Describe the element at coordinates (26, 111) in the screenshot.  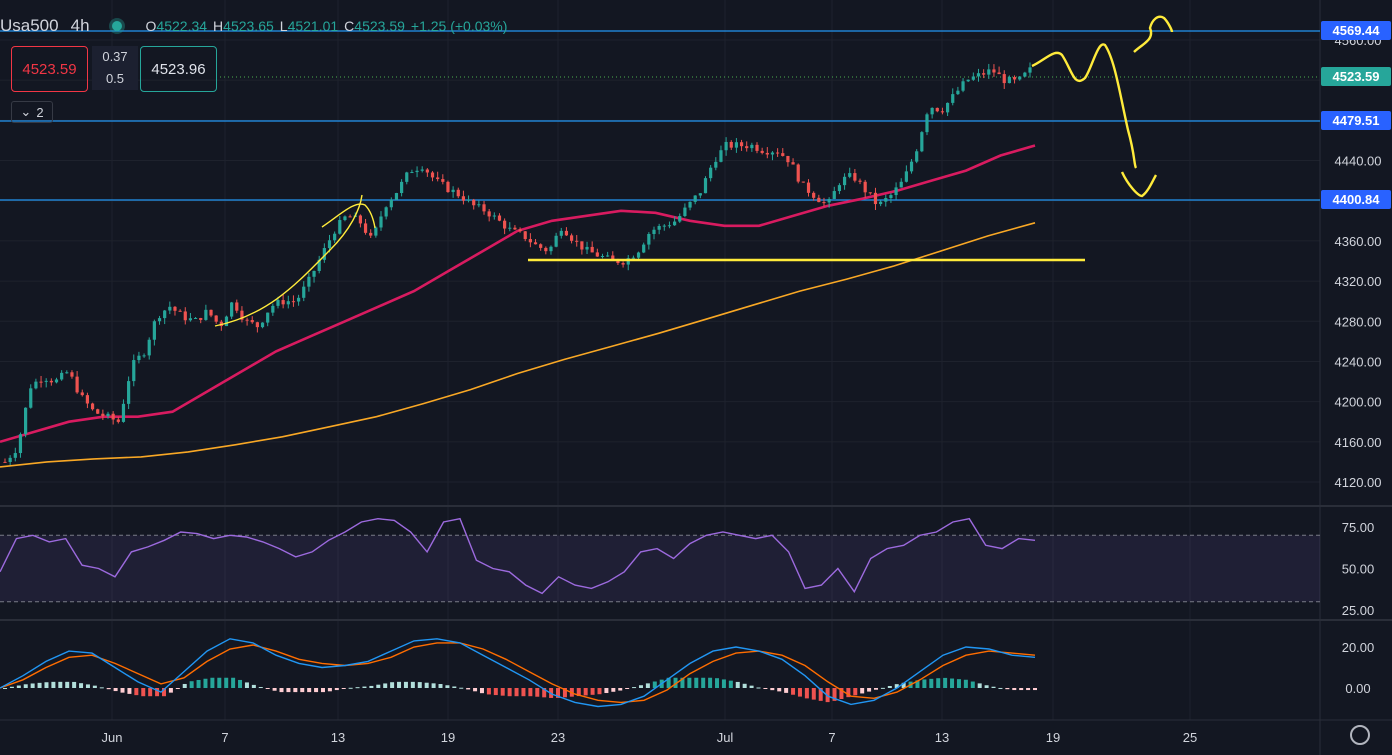
I see `chevron-down-icon: ⌄` at that location.